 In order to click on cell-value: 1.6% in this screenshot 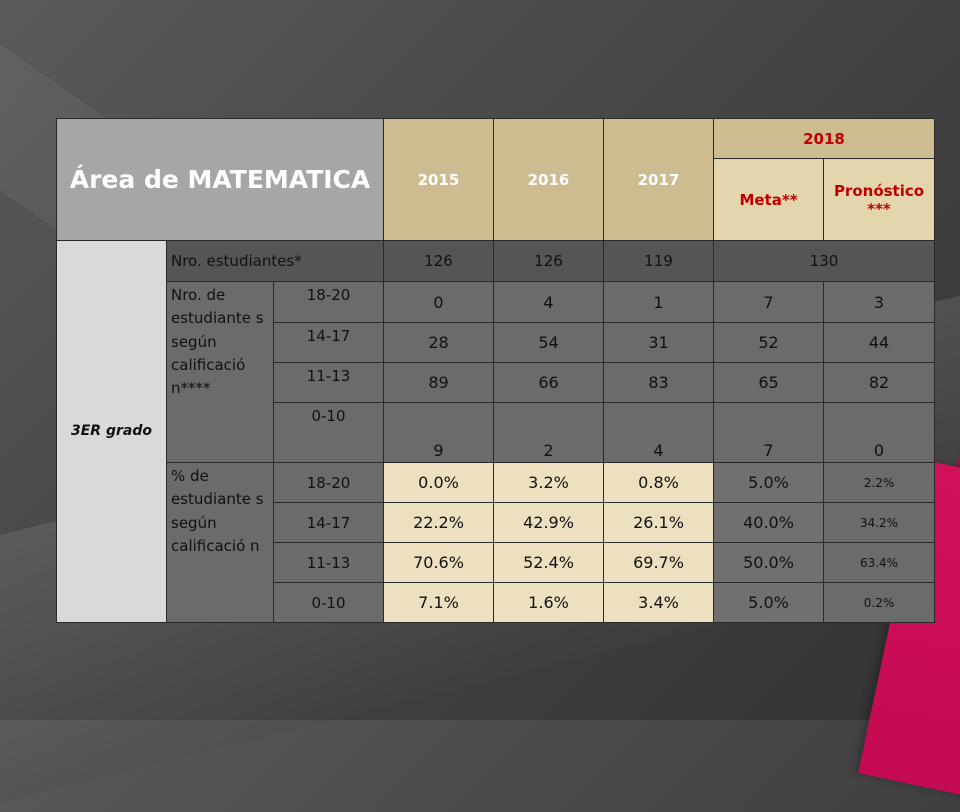, I will do `click(548, 602)`.